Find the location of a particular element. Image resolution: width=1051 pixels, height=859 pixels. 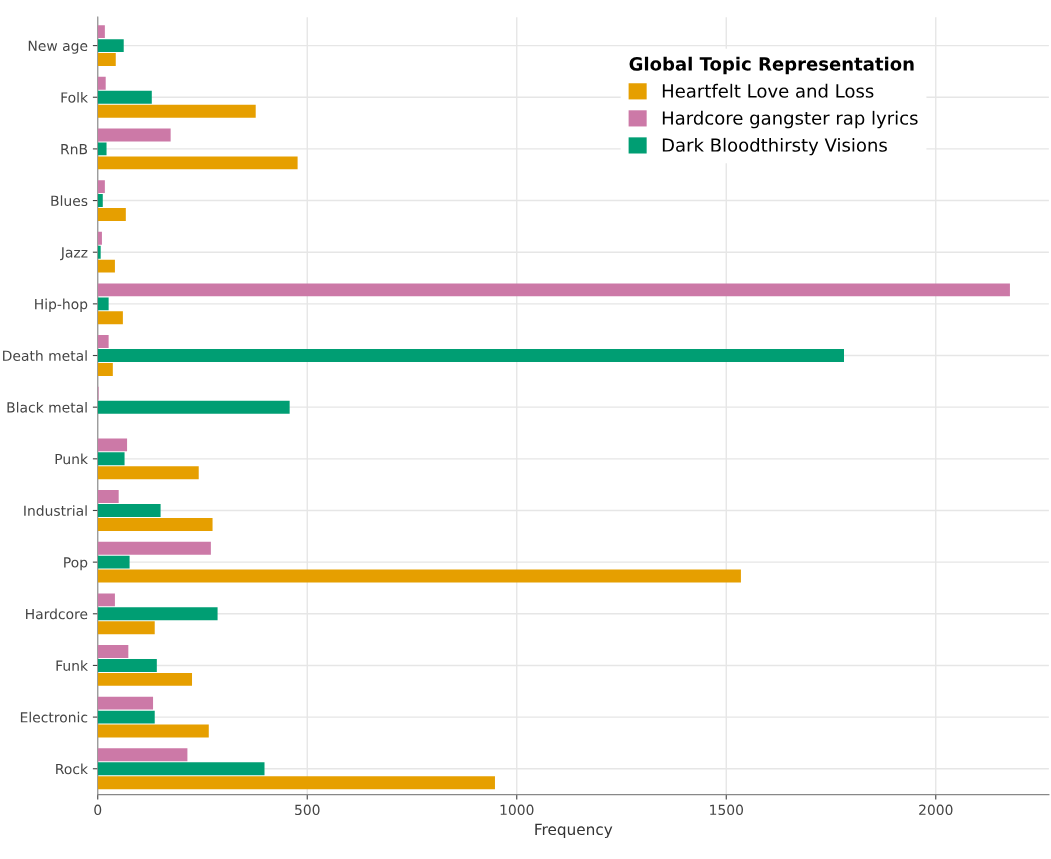

legend-title: Global Topic Representation is located at coordinates (771, 65).